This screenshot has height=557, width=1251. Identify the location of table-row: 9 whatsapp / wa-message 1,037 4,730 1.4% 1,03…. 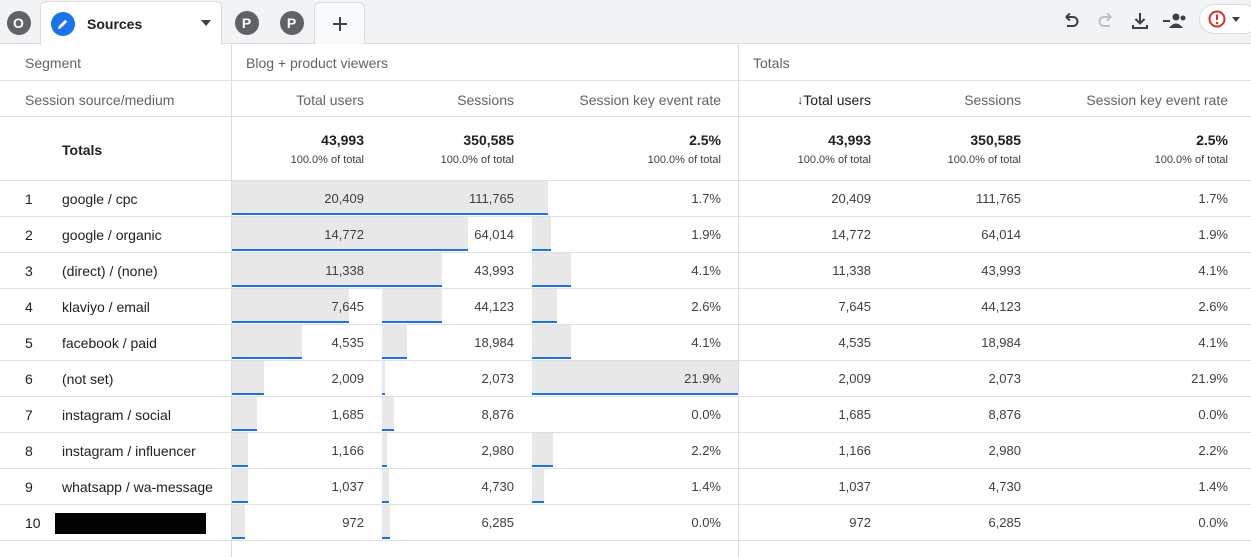
(625, 487).